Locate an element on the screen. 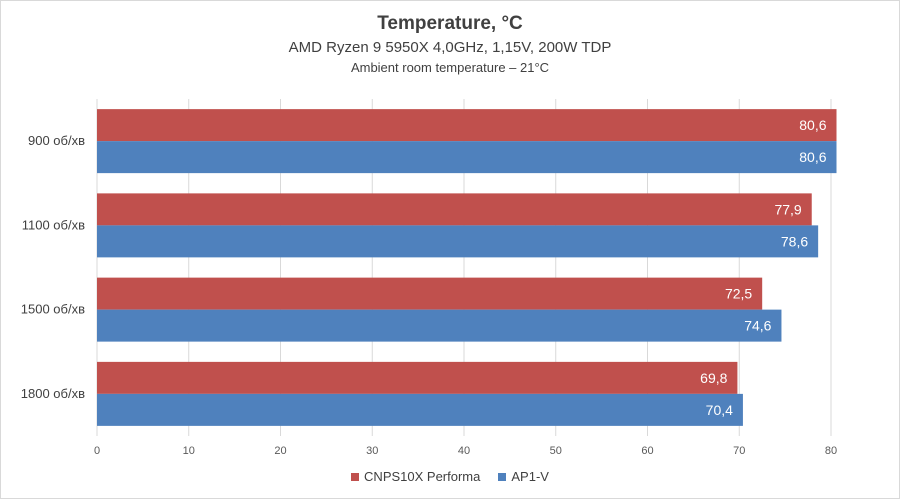  legend-item-series-2: AP1-V is located at coordinates (523, 476).